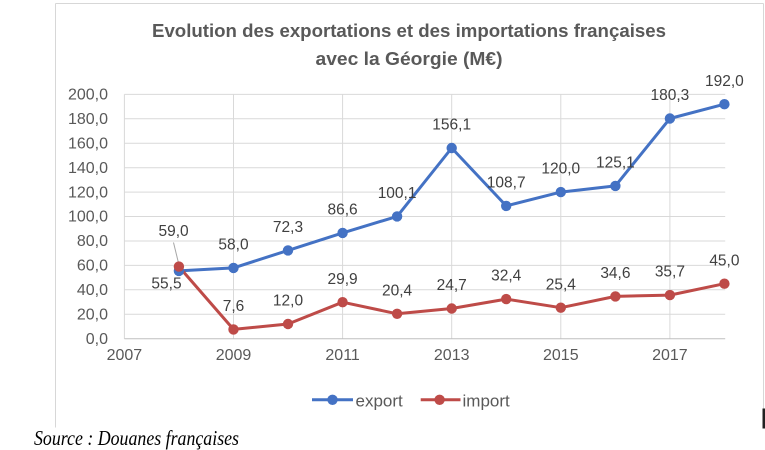 The height and width of the screenshot is (450, 765). Describe the element at coordinates (397, 193) in the screenshot. I see `svg-text: 100,1` at that location.